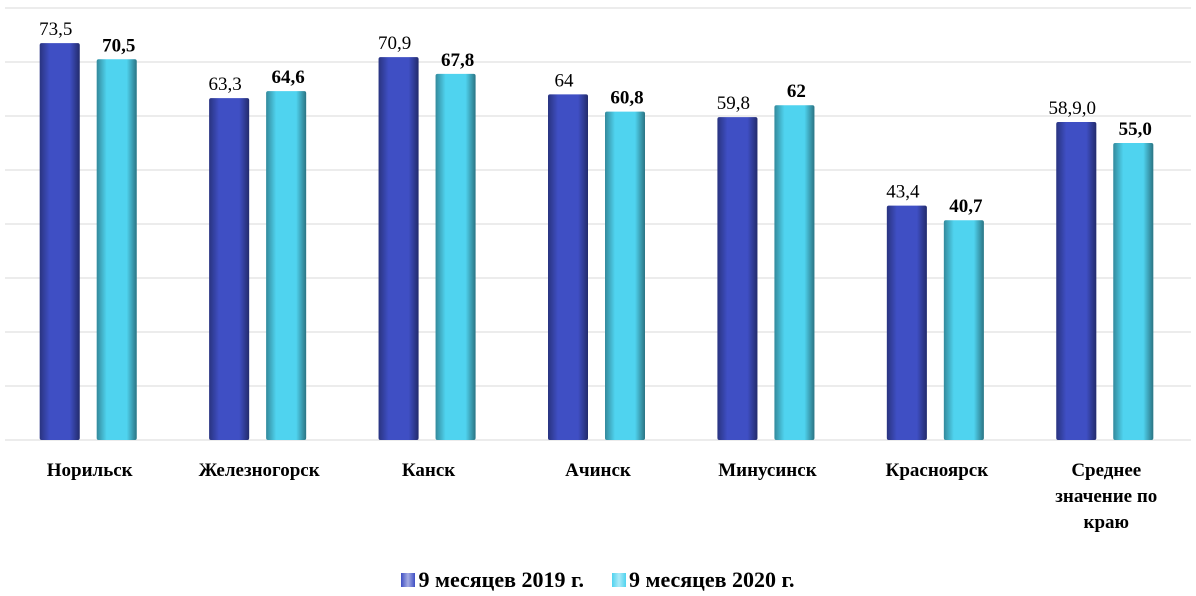  What do you see at coordinates (259, 470) in the screenshot?
I see `x-tick-label: Железногорск` at bounding box center [259, 470].